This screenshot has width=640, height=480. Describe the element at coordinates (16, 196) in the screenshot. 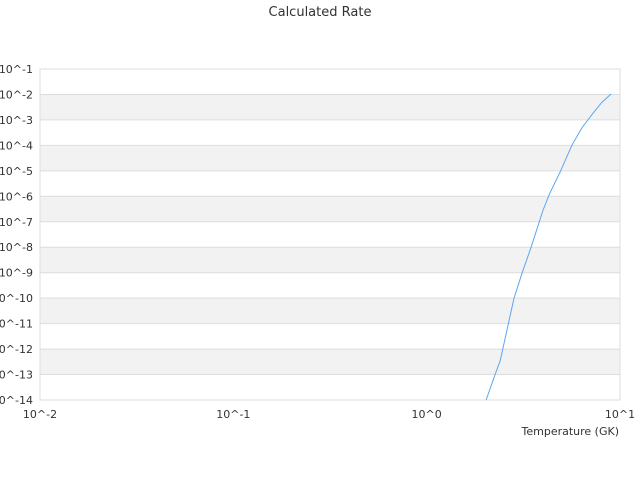

I see `y-tick-label: 10^-6` at that location.